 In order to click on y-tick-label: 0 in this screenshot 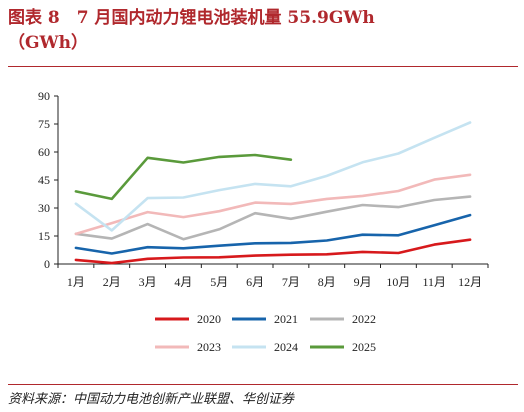, I will do `click(47, 264)`.